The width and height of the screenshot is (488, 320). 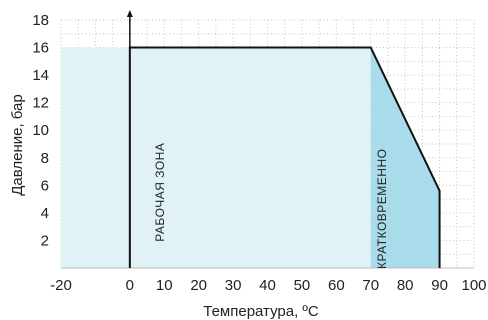 I want to click on x-tick-label: 70, so click(x=370, y=285).